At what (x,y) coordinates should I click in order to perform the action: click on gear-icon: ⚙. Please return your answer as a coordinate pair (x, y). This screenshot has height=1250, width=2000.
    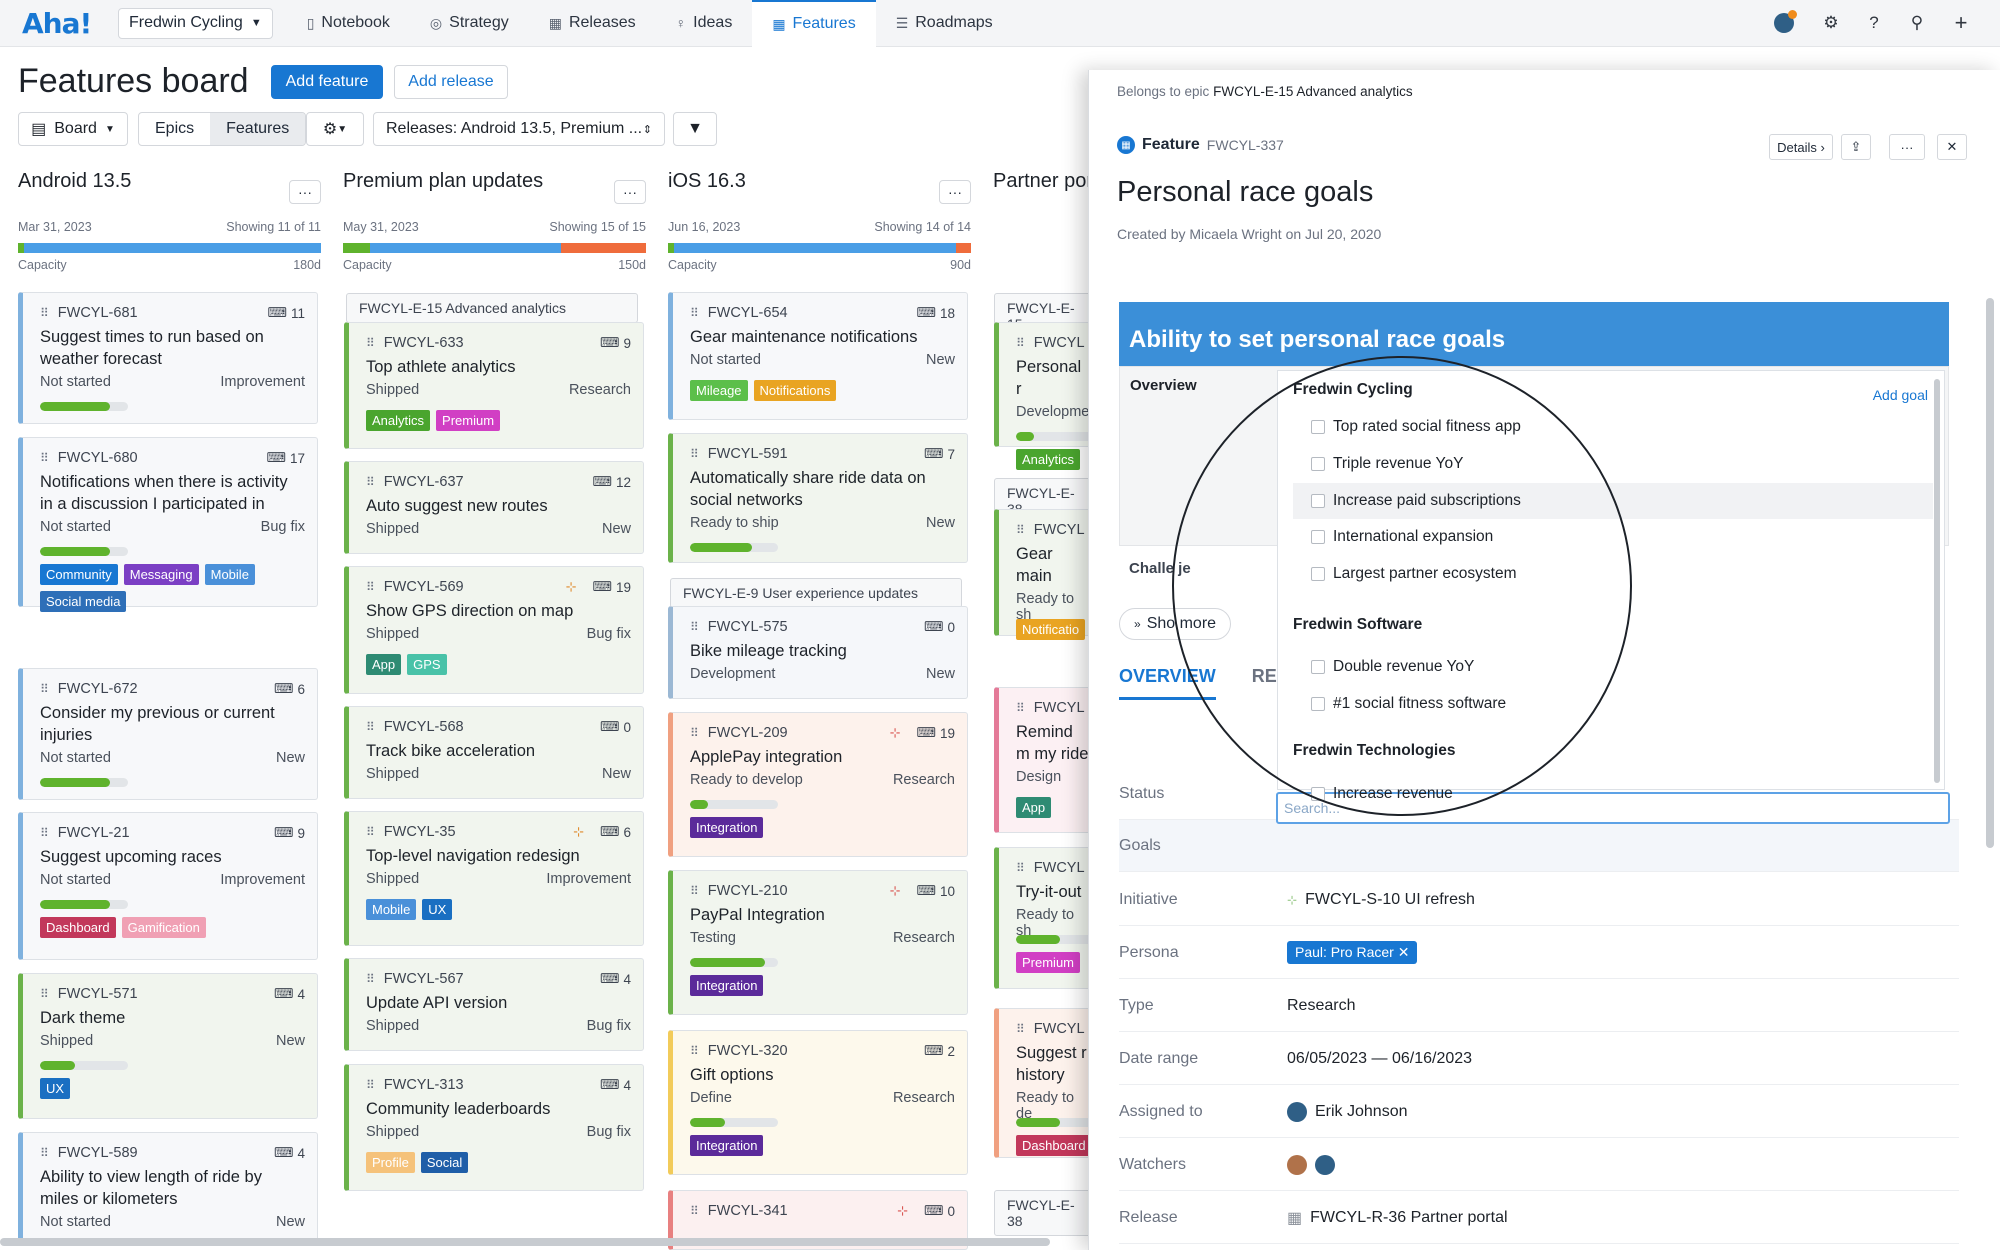
    Looking at the image, I should click on (1831, 22).